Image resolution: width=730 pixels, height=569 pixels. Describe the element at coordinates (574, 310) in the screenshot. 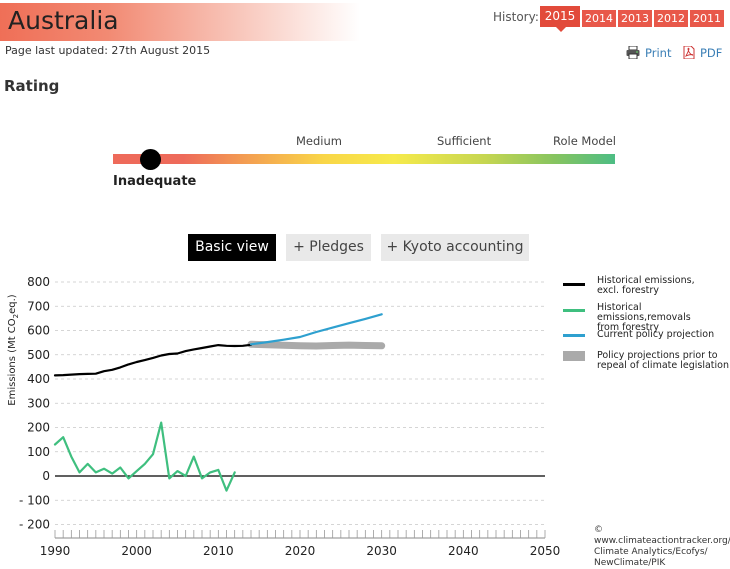

I see `legend-swatch-forestry` at that location.